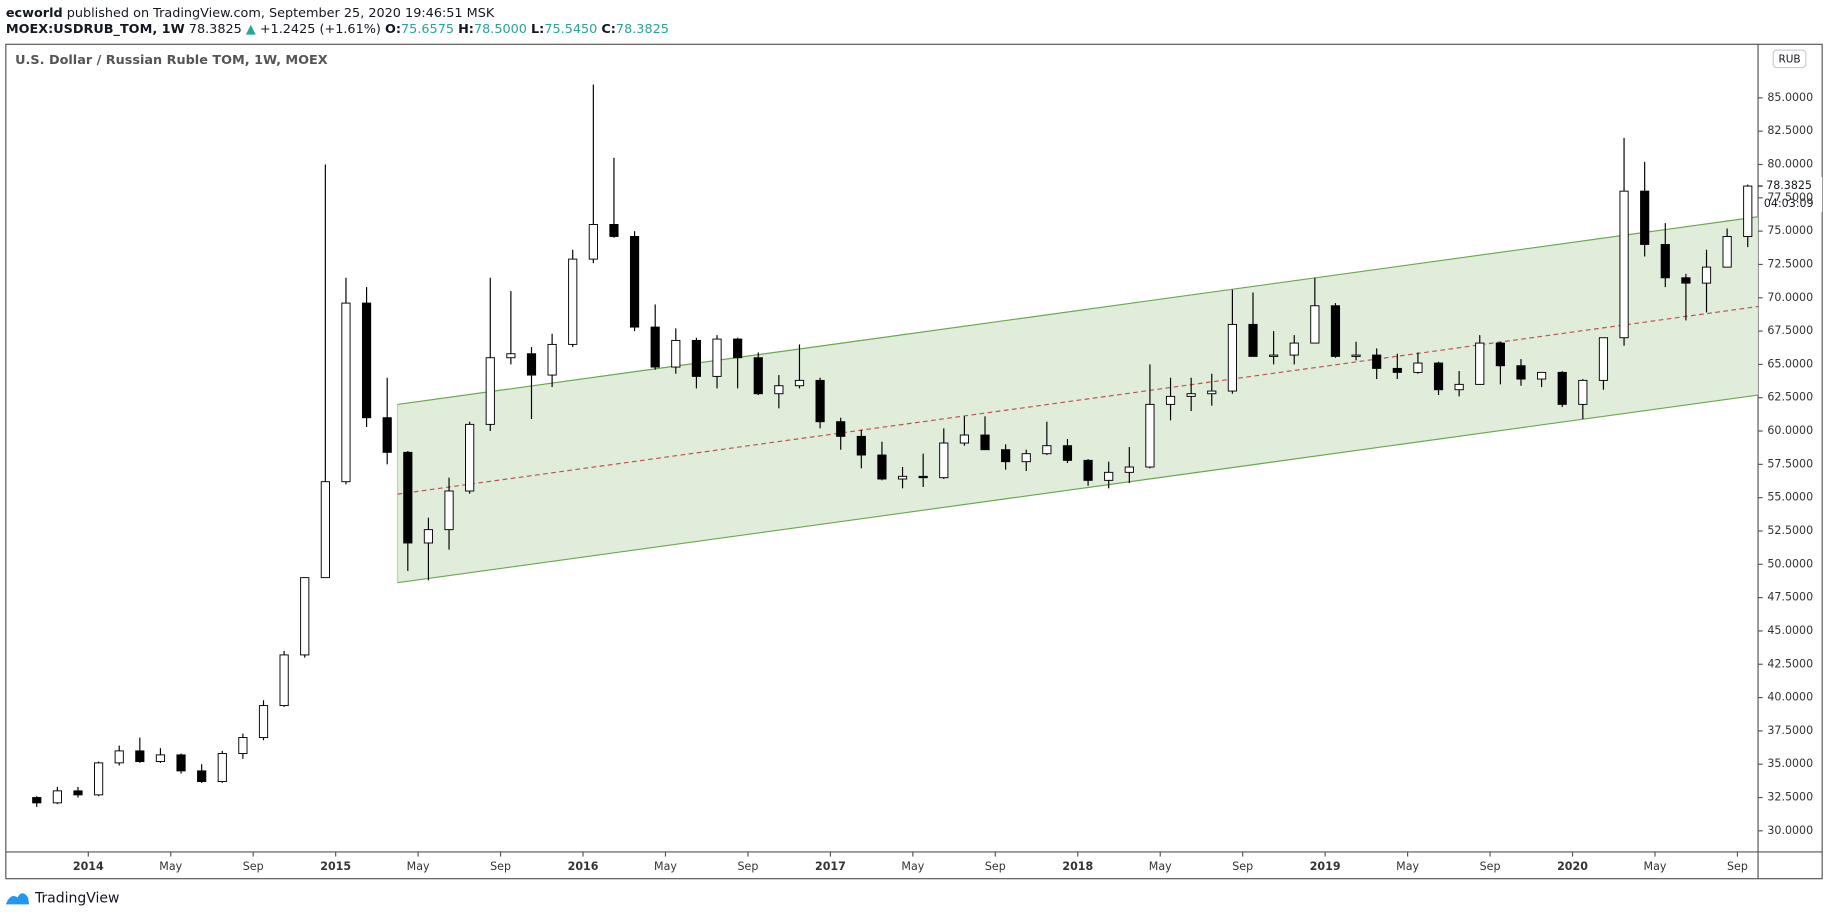 This screenshot has width=1828, height=916. Describe the element at coordinates (1790, 730) in the screenshot. I see `y-tick-label: 37.5000` at that location.